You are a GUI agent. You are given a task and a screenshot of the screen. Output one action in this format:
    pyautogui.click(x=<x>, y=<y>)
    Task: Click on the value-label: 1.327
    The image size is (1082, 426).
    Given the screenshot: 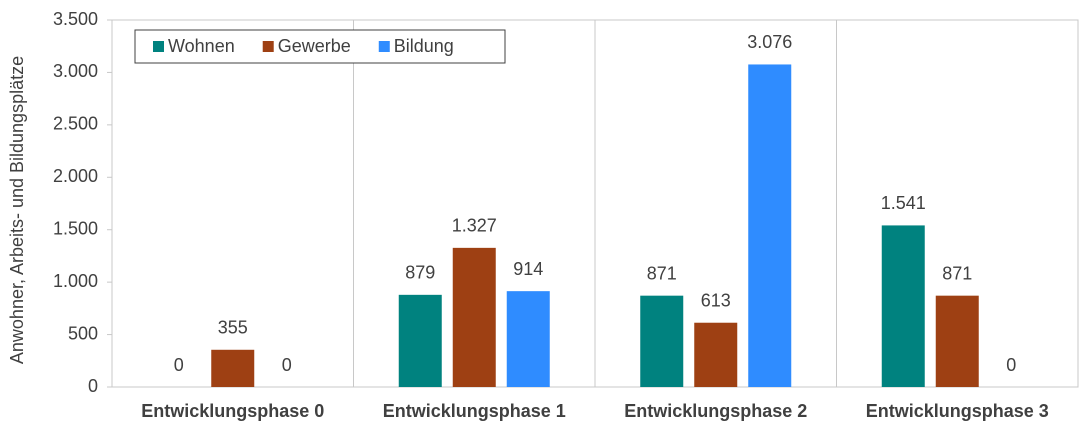 What is the action you would take?
    pyautogui.click(x=474, y=226)
    